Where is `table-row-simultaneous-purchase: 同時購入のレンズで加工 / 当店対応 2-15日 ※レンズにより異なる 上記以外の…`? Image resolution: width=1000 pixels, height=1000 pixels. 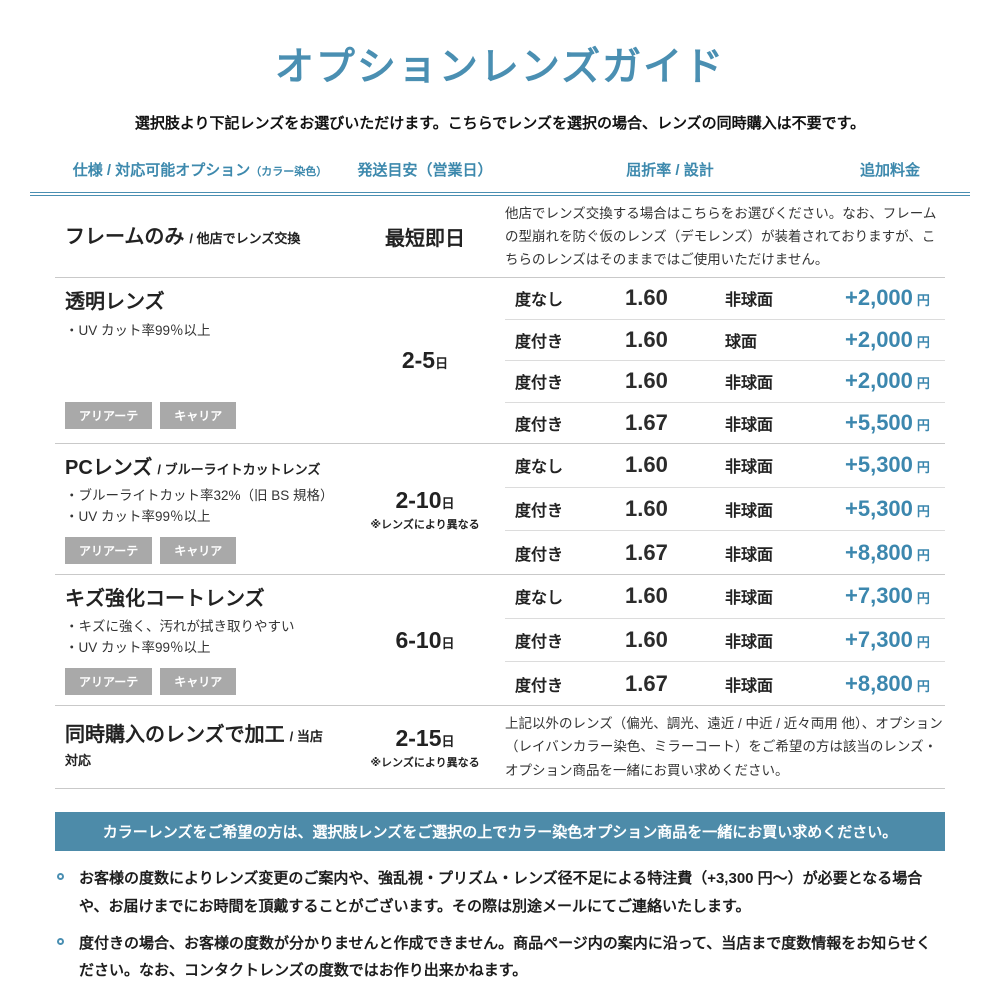
table-row-simultaneous-purchase: 同時購入のレンズで加工 / 当店対応 2-15日 ※レンズにより異なる 上記以外の… is located at coordinates (500, 747).